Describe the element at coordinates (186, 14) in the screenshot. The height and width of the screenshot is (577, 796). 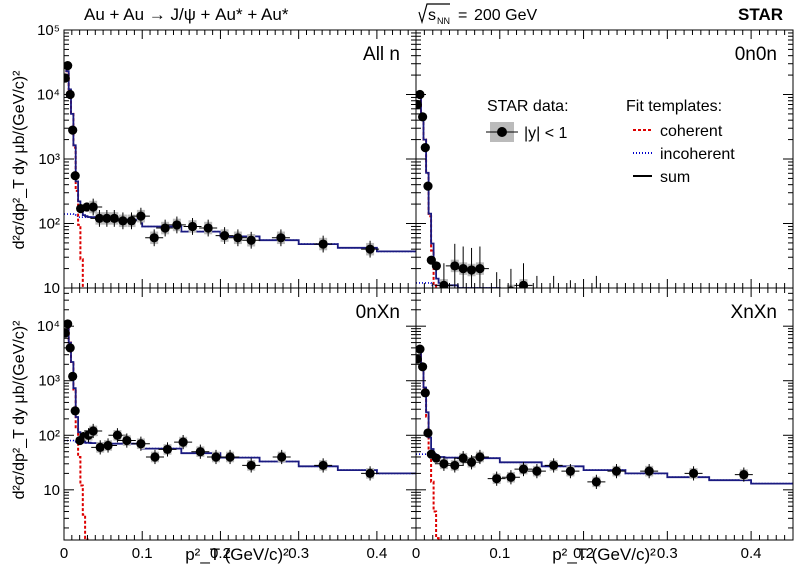
I see `process-label: Au + Au → J/ψ + Au* + Au*` at that location.